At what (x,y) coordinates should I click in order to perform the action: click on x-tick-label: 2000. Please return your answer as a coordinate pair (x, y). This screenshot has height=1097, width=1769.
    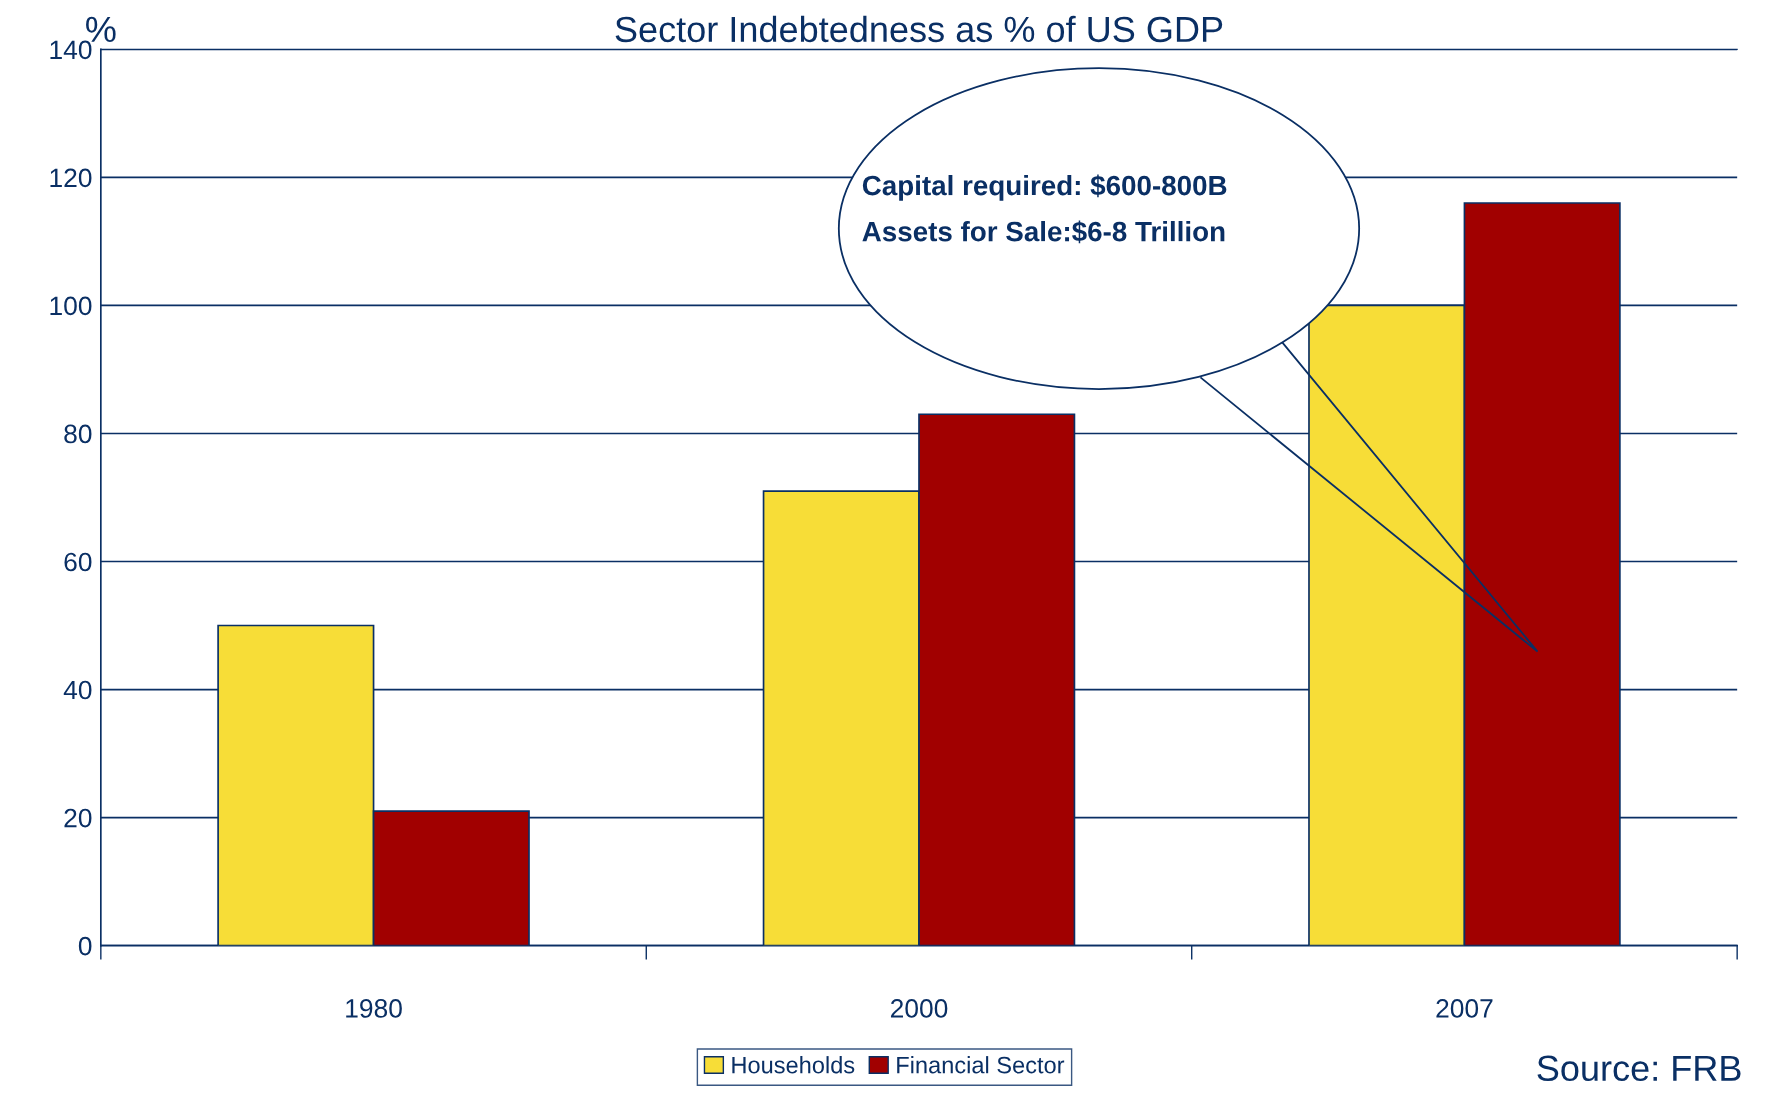
    Looking at the image, I should click on (919, 1008).